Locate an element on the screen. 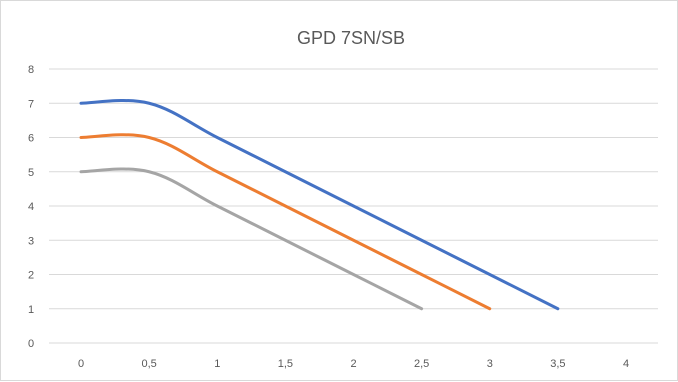 The height and width of the screenshot is (382, 678). x-tick-label: 4 is located at coordinates (626, 364).